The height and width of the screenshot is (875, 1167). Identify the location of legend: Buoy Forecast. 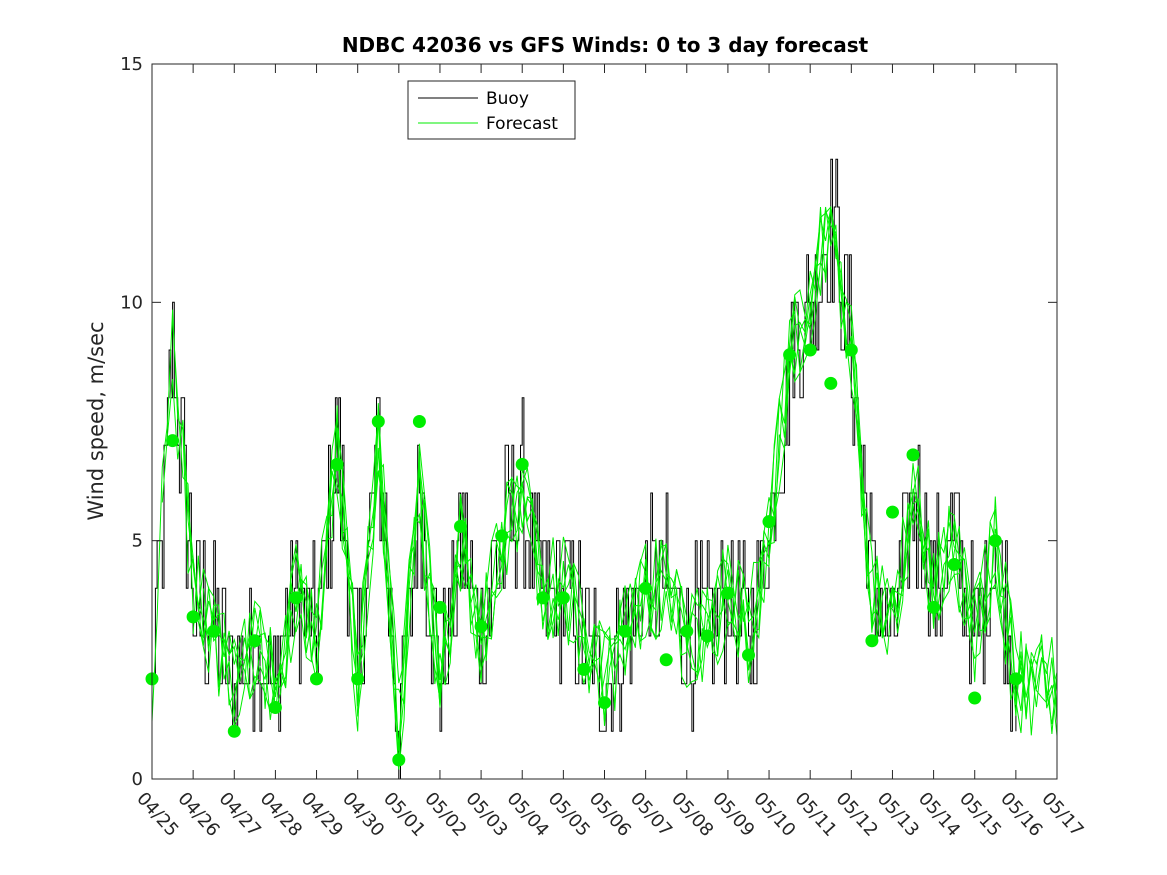
(491, 110).